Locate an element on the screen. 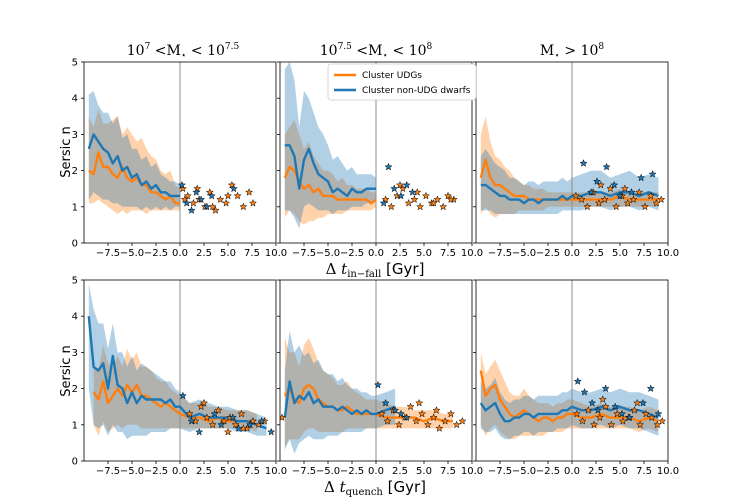 The image size is (746, 499). panel-1: −7.5 −5.0 −2.5 0.0 2.5 5.0 7.5 10.0 0 1 2 3 4 5 is located at coordinates (180, 159).